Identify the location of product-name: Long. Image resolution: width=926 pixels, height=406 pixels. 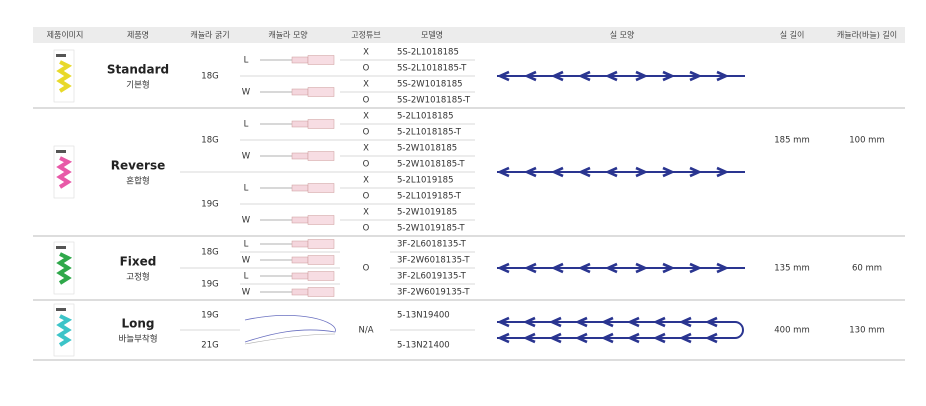
(137, 324).